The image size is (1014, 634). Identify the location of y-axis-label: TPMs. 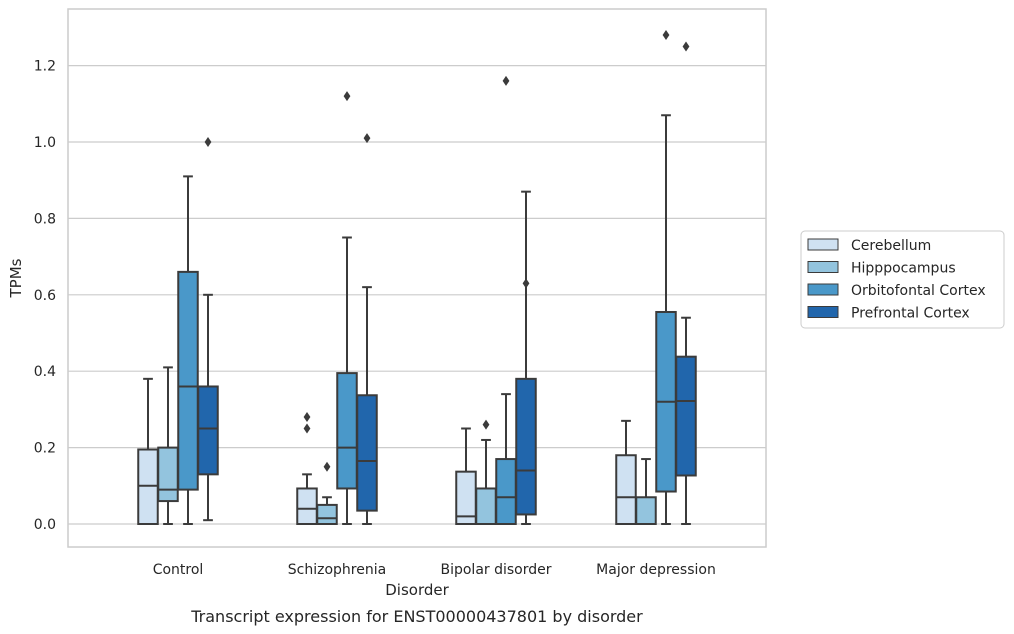
(16, 278).